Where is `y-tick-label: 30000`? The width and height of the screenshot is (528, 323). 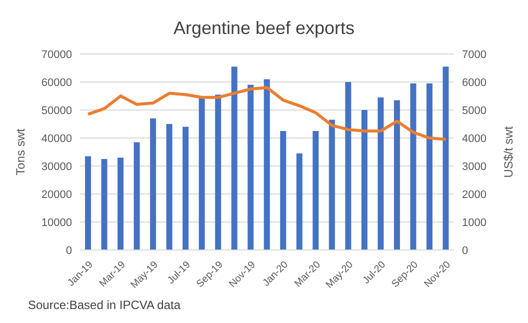
y-tick-label: 30000 is located at coordinates (56, 166).